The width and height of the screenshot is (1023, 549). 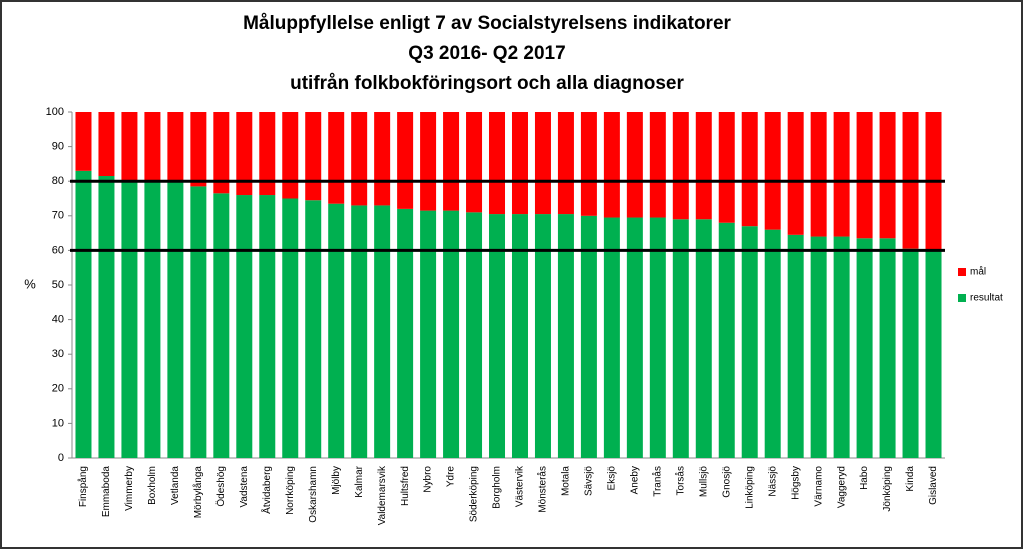 What do you see at coordinates (266, 490) in the screenshot?
I see `x-tick-label: Åtvidaberg` at bounding box center [266, 490].